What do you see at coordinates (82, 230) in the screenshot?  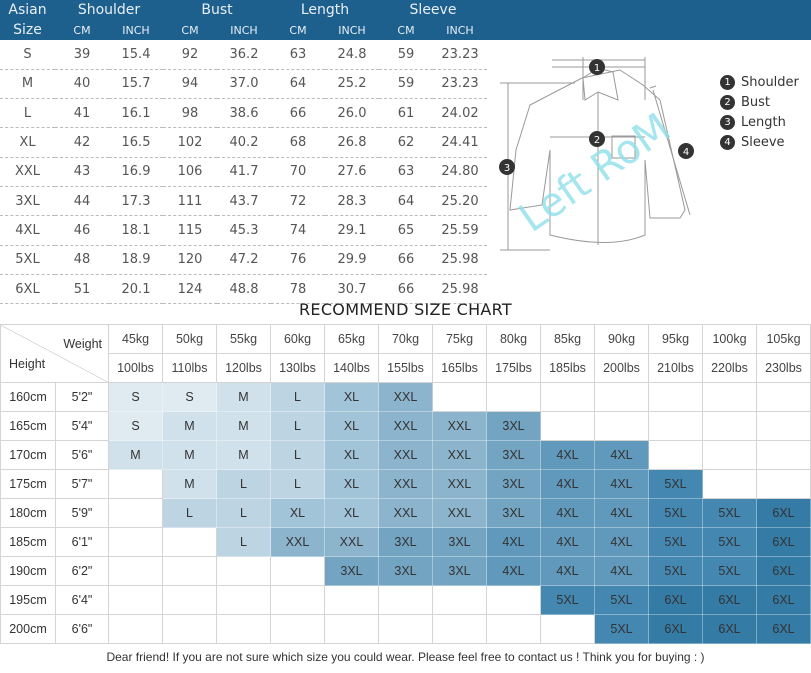 I see `measure-cell: 46` at bounding box center [82, 230].